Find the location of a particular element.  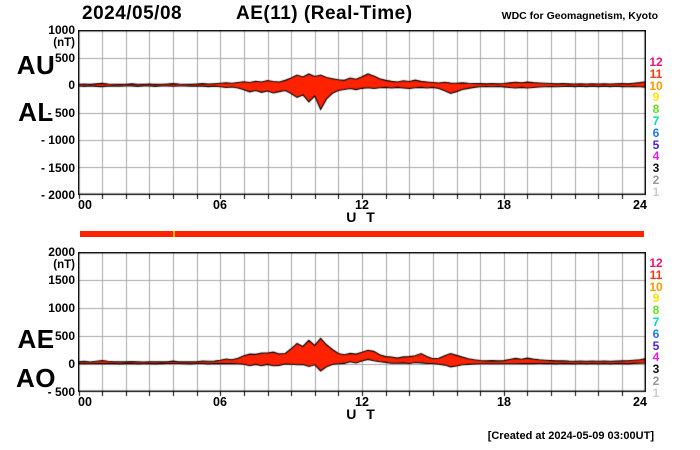

y-tick-label: - 1000 is located at coordinates (57, 140).